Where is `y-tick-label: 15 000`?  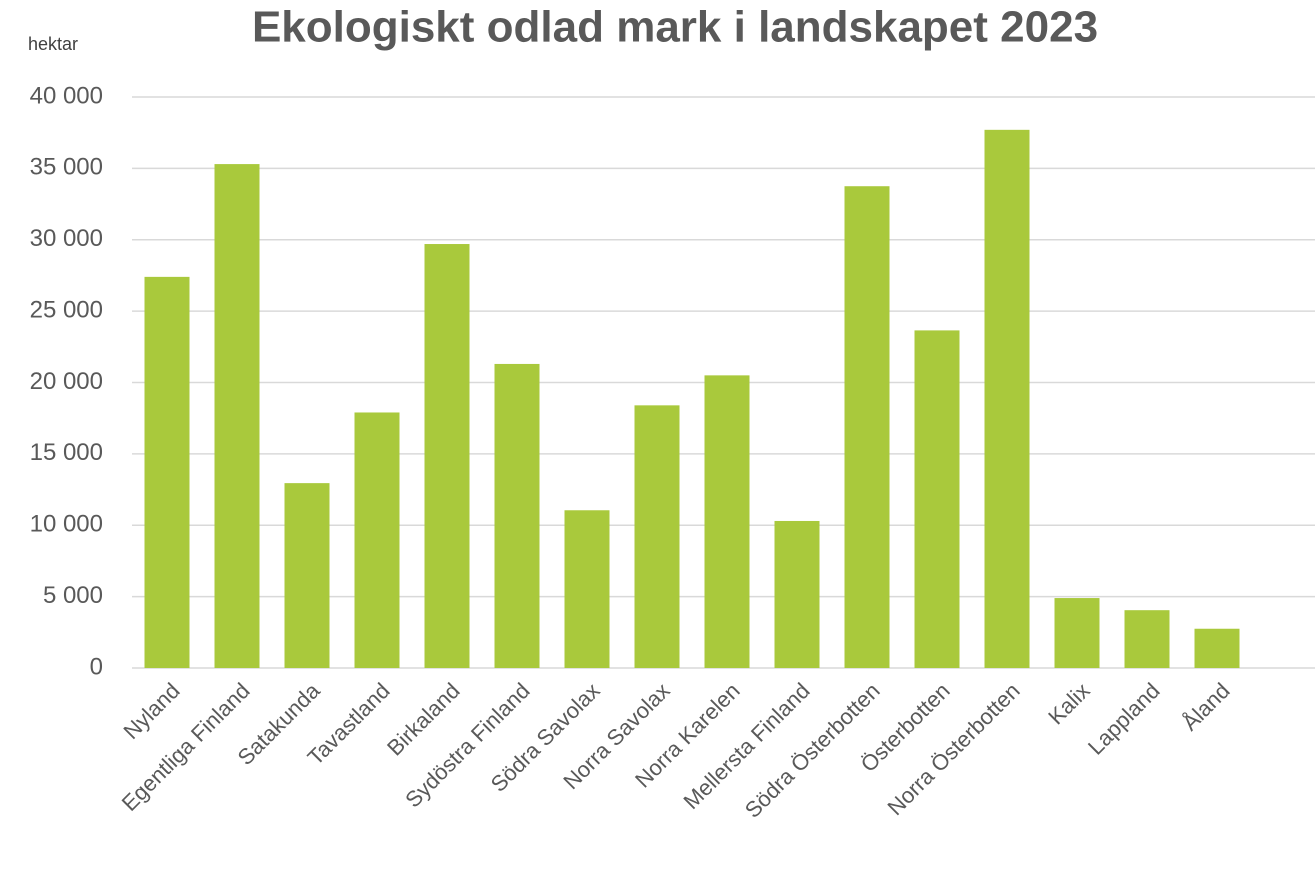 y-tick-label: 15 000 is located at coordinates (66, 452).